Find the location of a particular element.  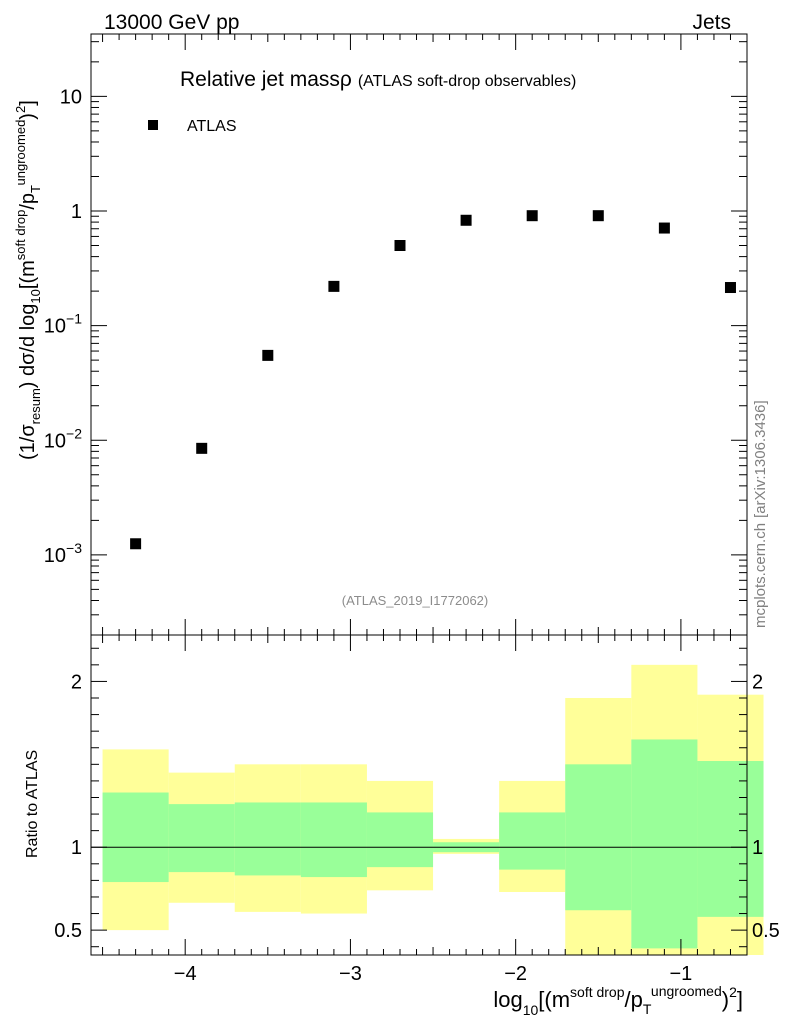

chart-title-main: Relative jet massρ is located at coordinates (266, 79).